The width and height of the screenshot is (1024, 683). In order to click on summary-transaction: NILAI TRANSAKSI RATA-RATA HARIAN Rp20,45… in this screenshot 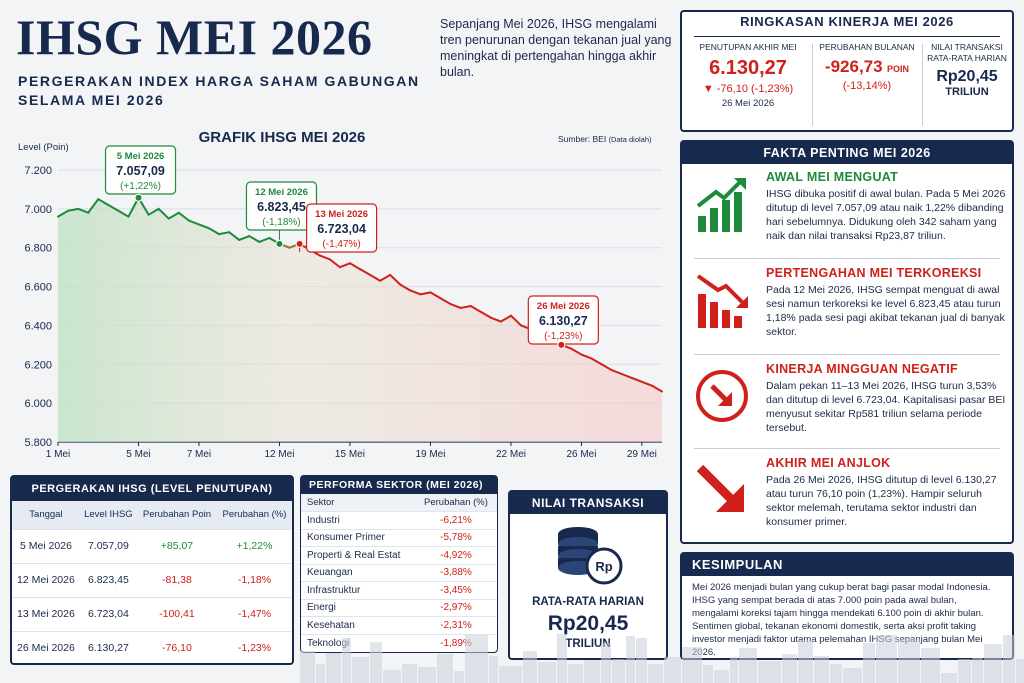, I will do `click(967, 84)`.